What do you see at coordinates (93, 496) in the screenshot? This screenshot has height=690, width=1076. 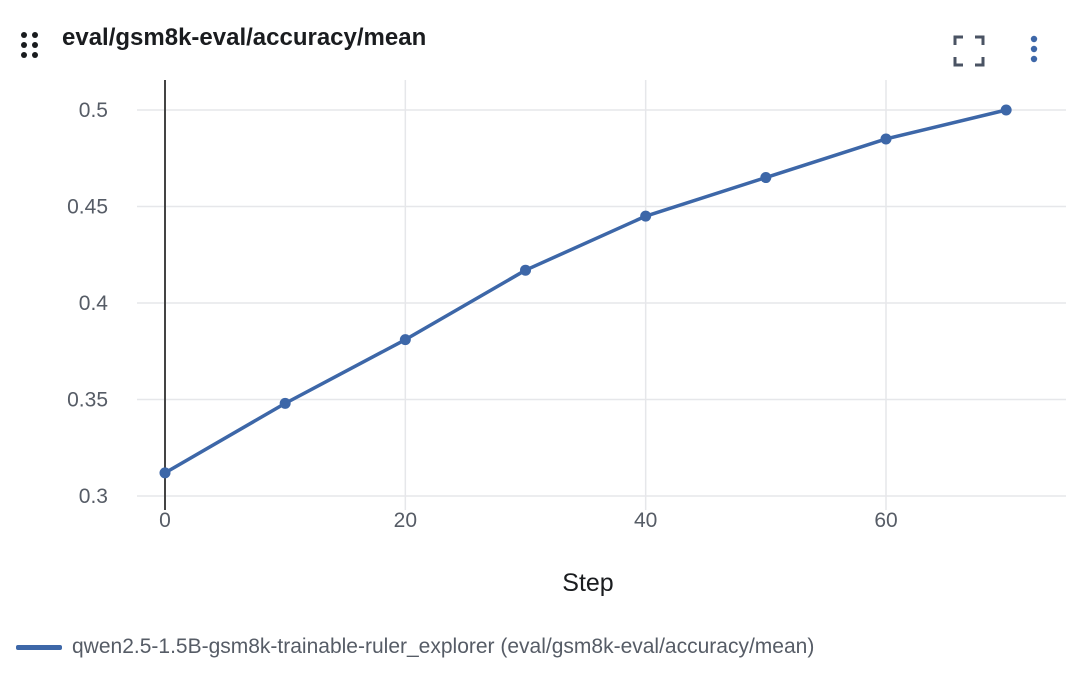 I see `y-tick-label: 0.3` at bounding box center [93, 496].